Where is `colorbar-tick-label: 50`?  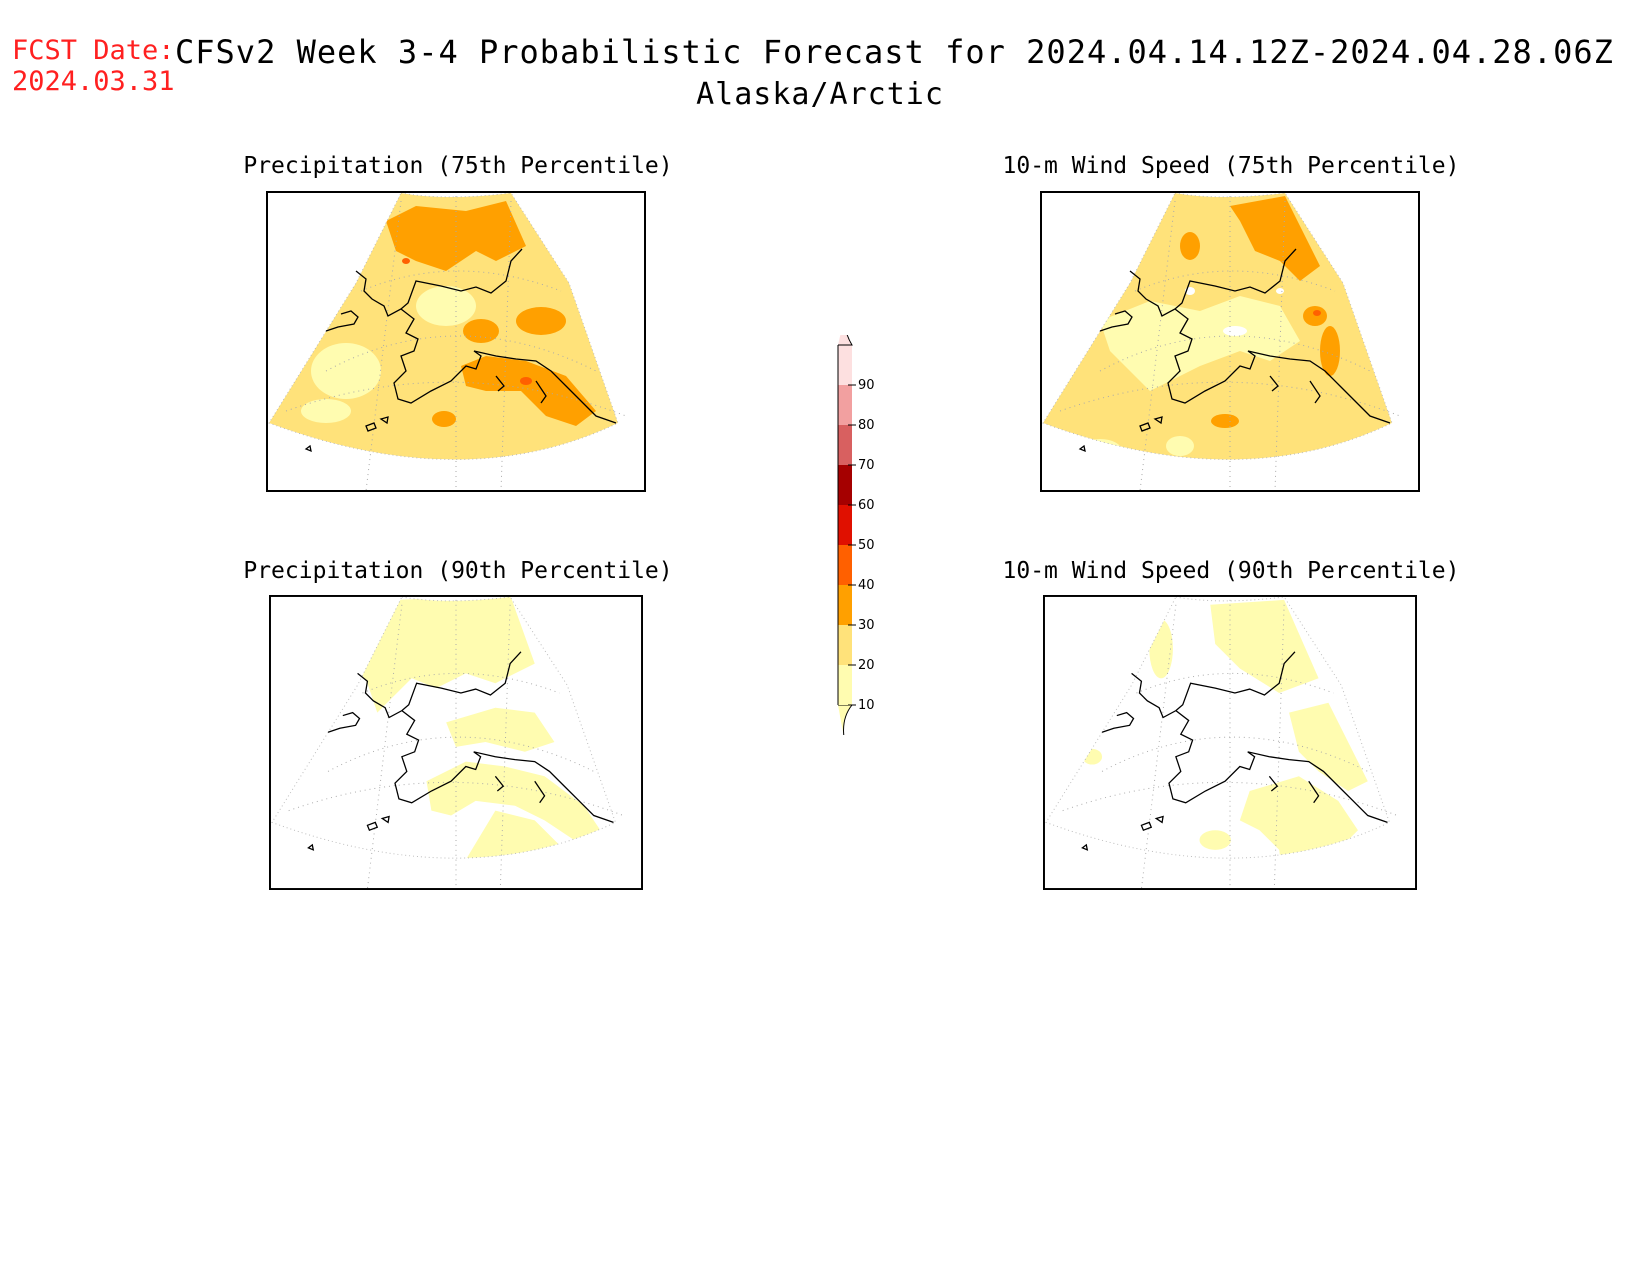 colorbar-tick-label: 50 is located at coordinates (866, 545).